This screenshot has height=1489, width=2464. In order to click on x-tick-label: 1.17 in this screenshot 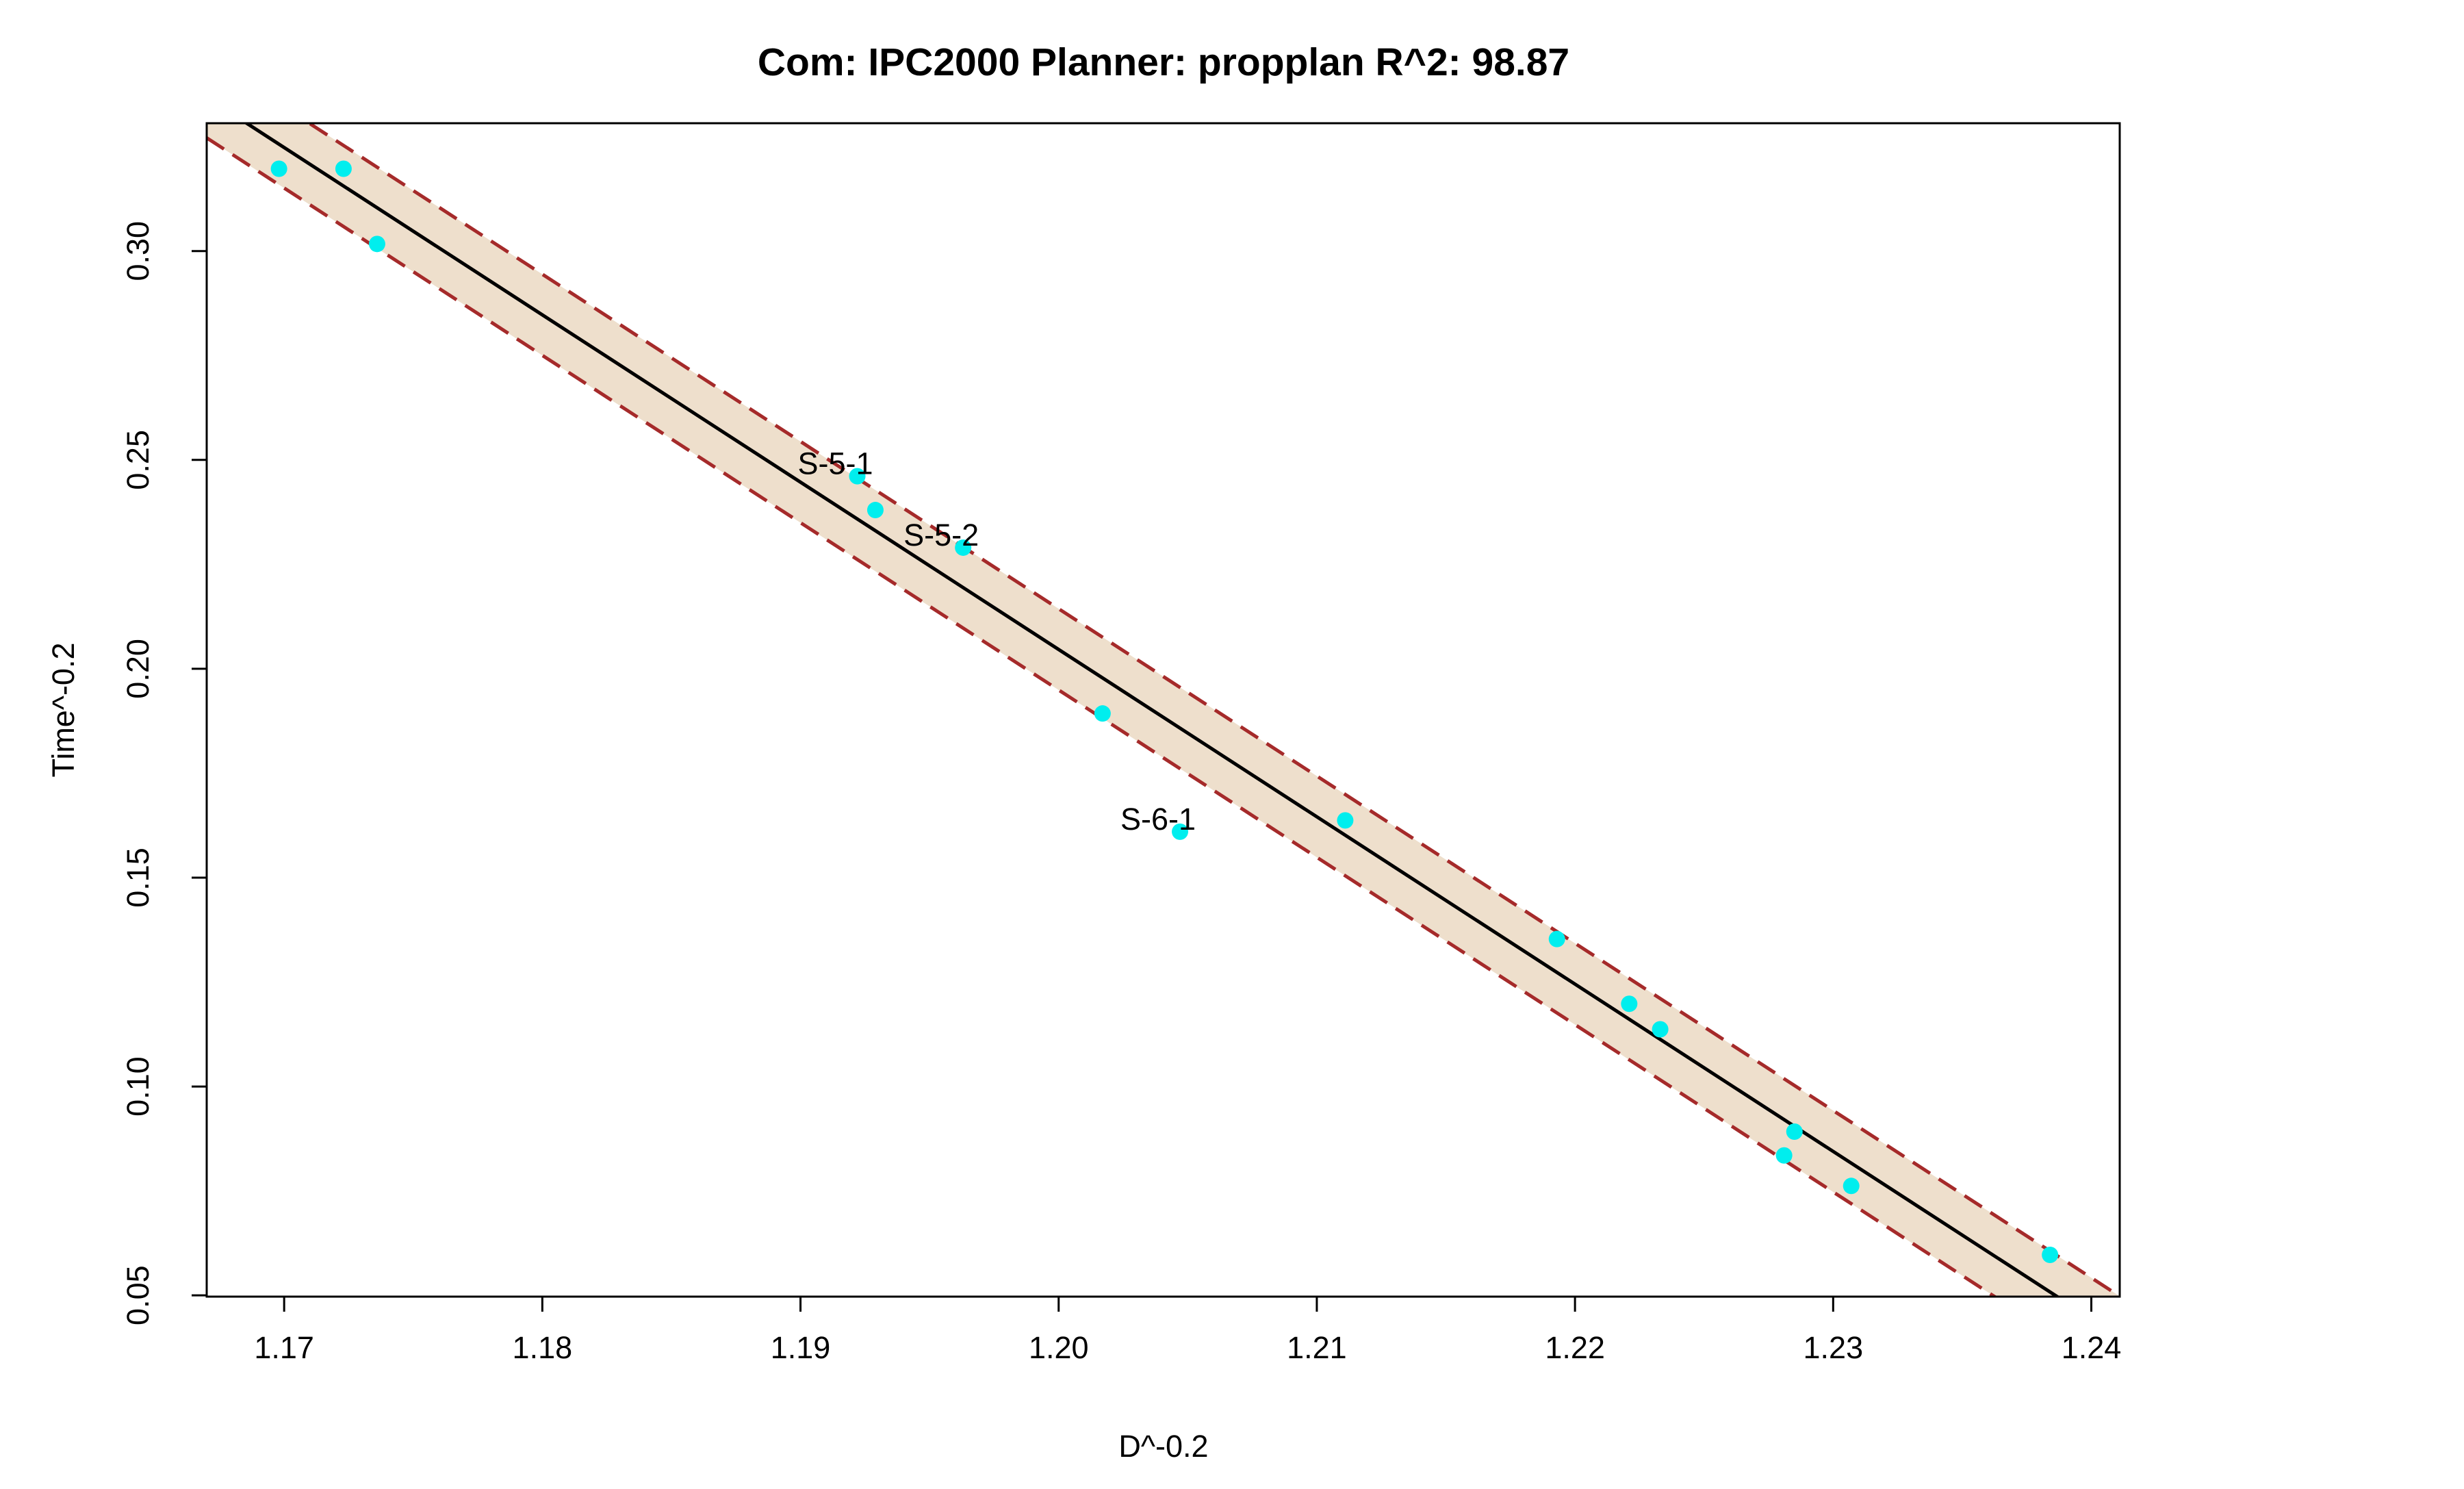, I will do `click(284, 1347)`.